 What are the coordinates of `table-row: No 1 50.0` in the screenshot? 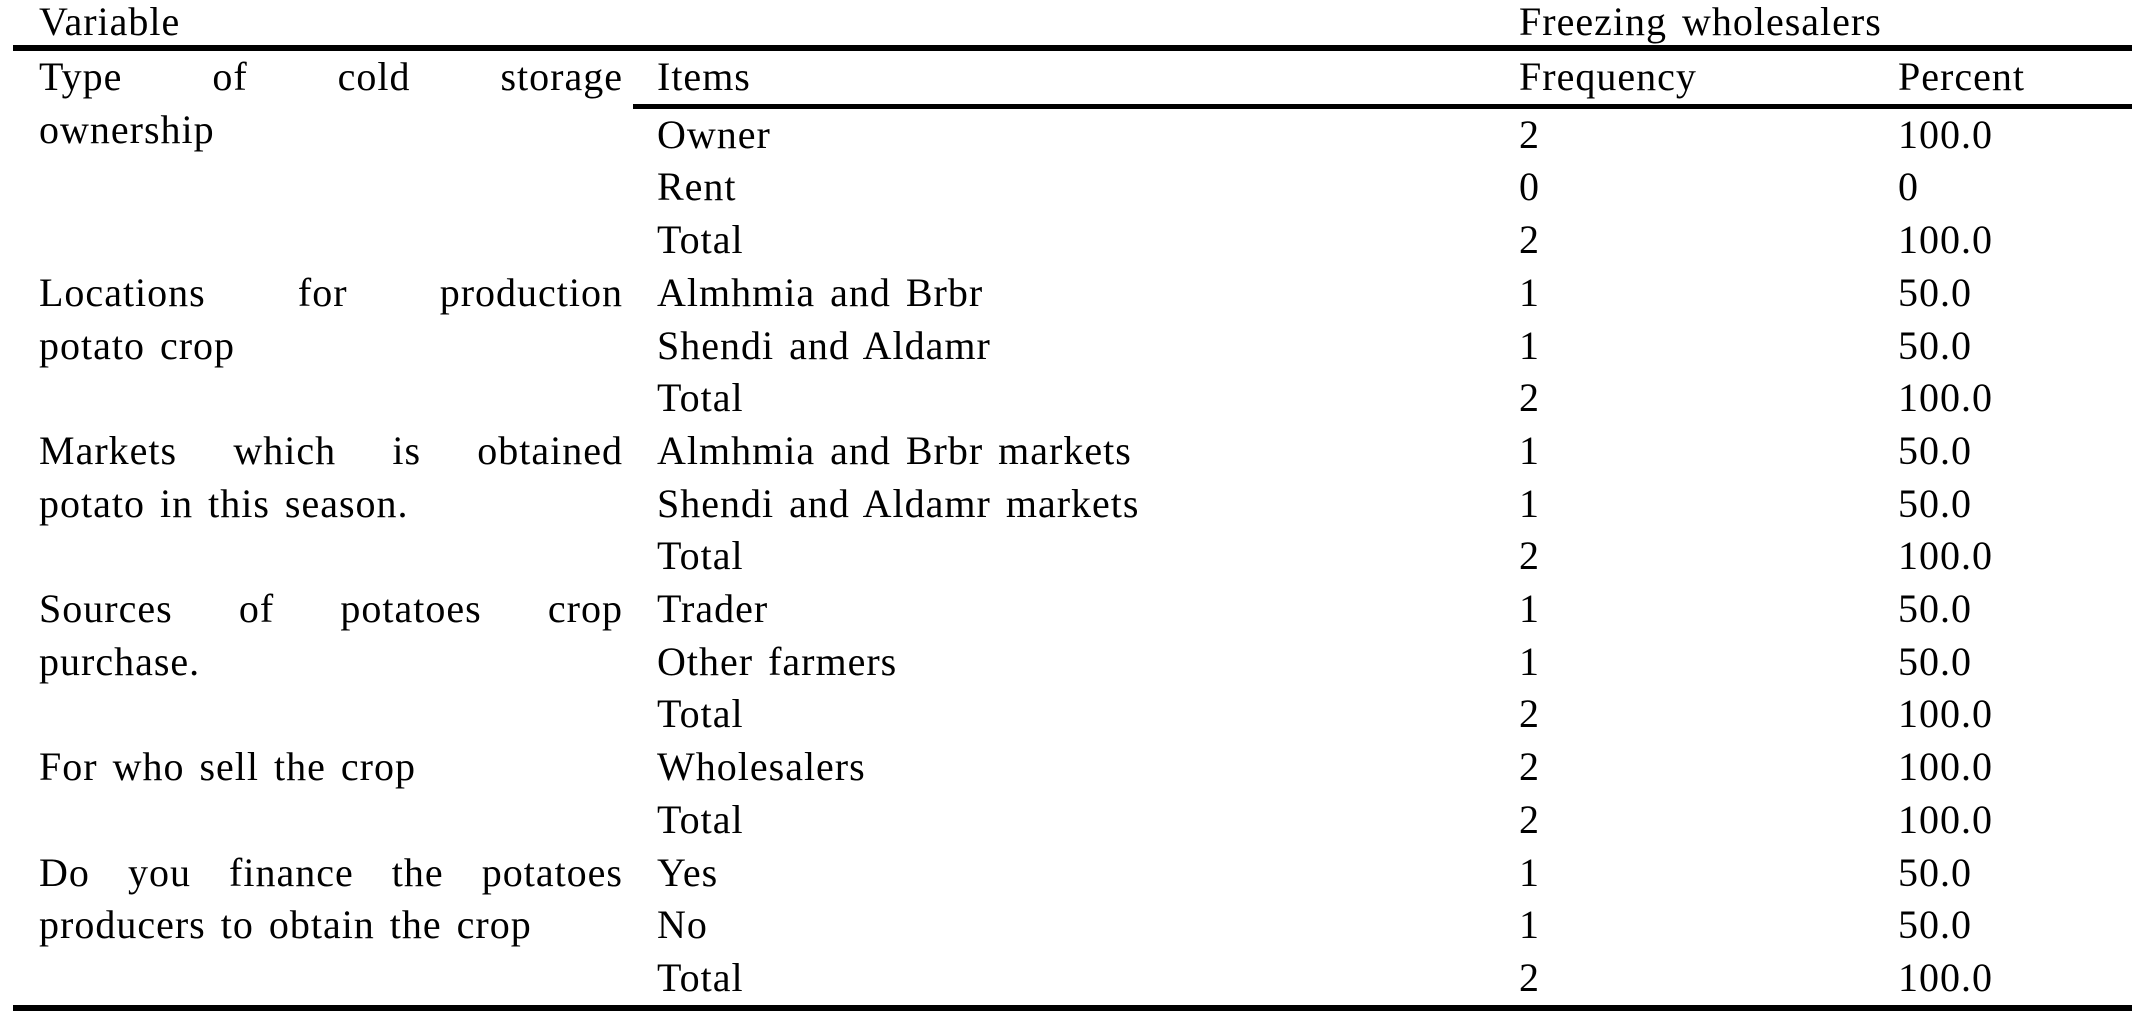 It's located at (1072, 925).